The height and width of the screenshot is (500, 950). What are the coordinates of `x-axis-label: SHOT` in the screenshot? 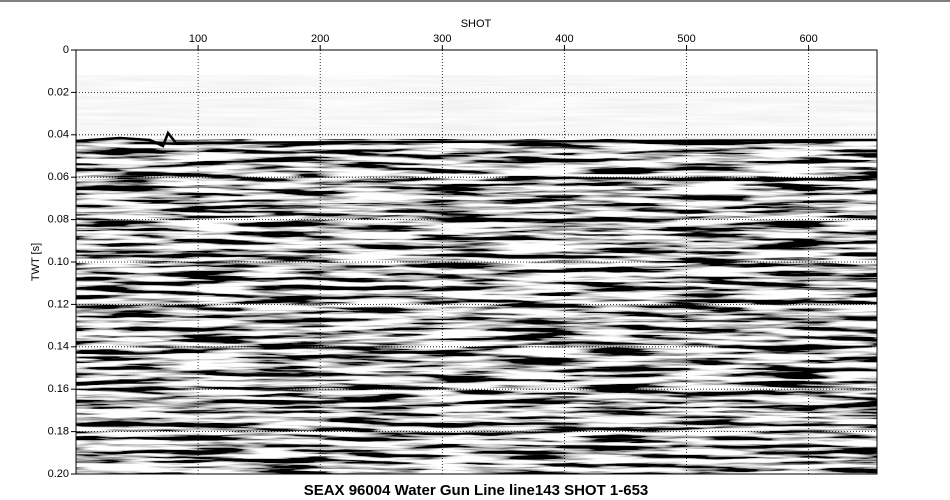 It's located at (476, 24).